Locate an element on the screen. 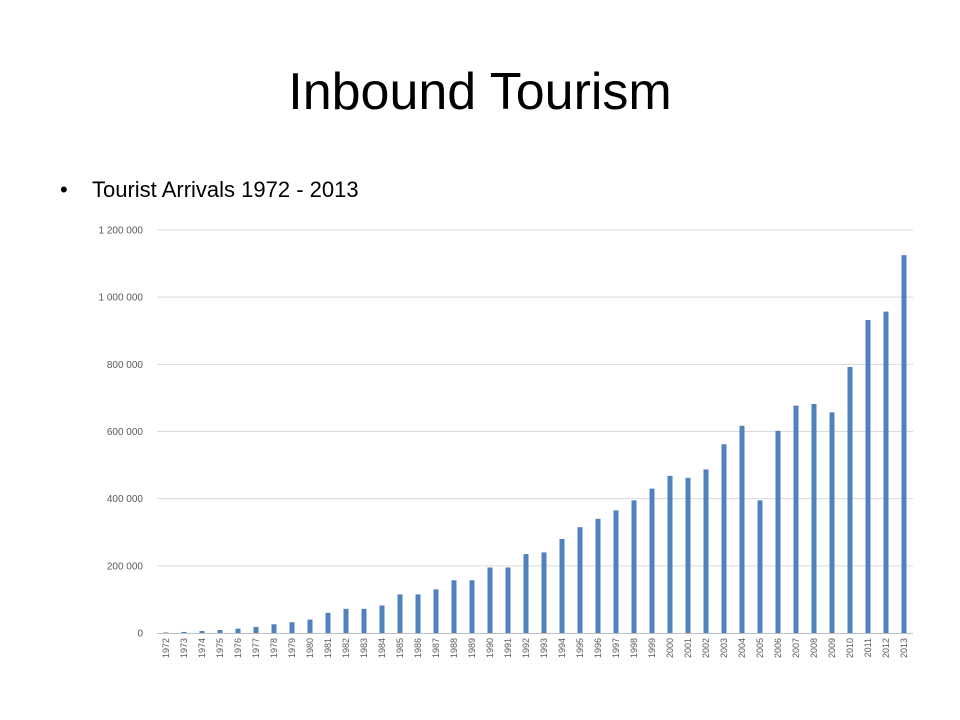 The image size is (960, 720). y-tick-label: 600 000 is located at coordinates (125, 432).